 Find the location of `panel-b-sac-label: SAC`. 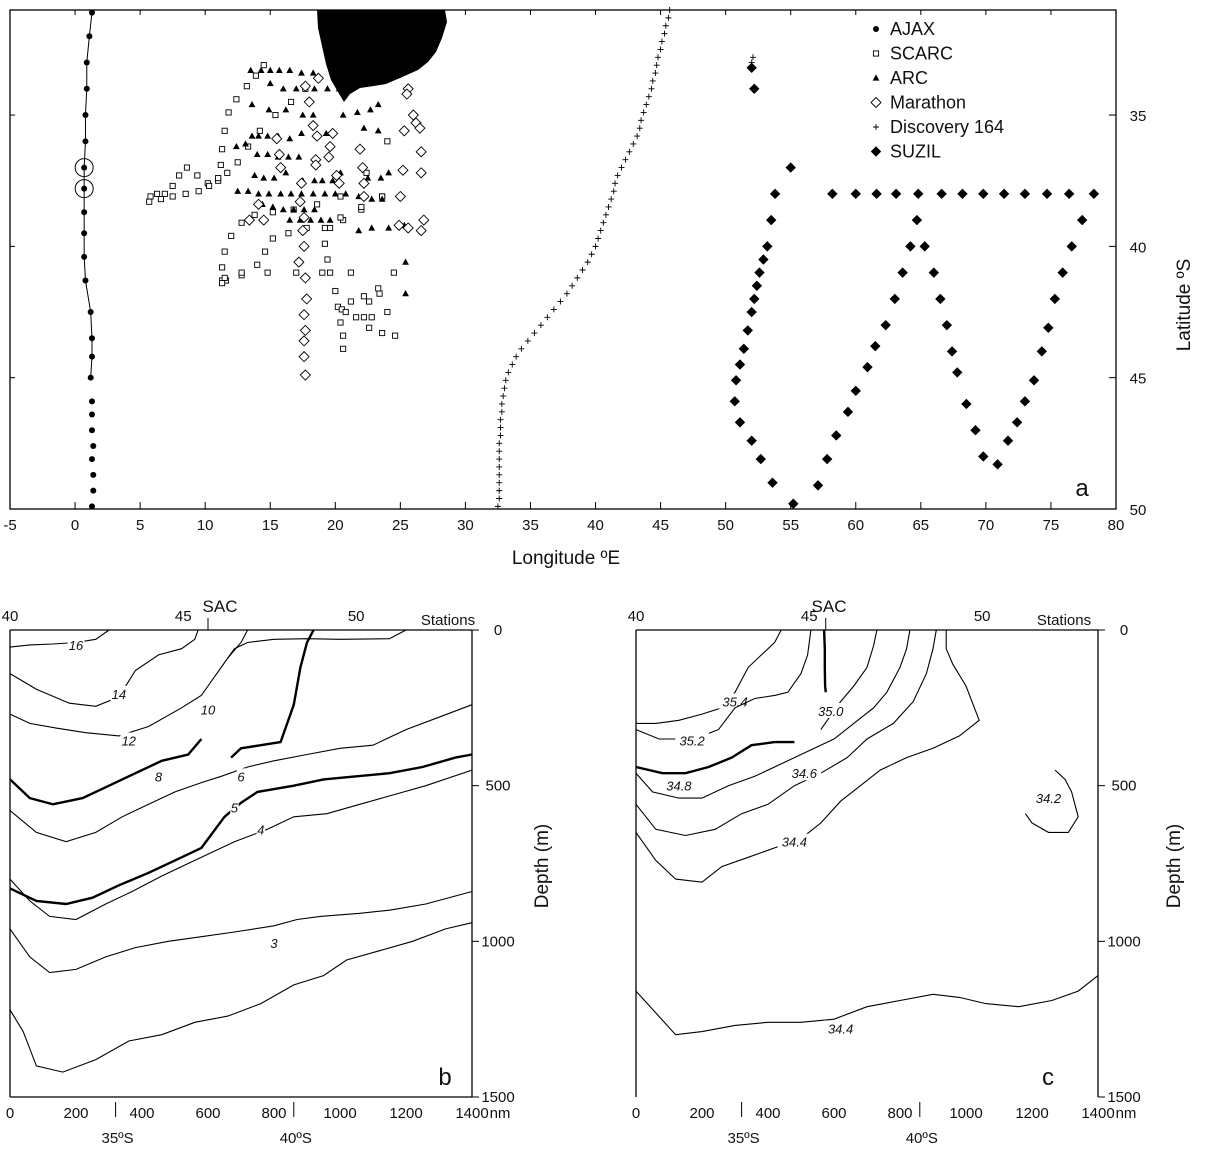

panel-b-sac-label: SAC is located at coordinates (220, 606).